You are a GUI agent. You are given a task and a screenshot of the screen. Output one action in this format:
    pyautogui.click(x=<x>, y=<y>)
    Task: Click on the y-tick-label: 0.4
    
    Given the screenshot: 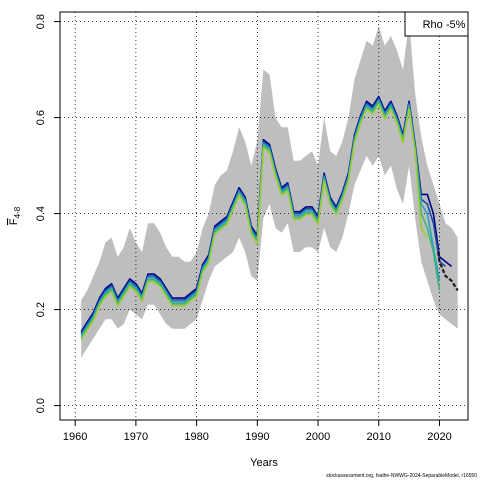 What is the action you would take?
    pyautogui.click(x=41, y=213)
    